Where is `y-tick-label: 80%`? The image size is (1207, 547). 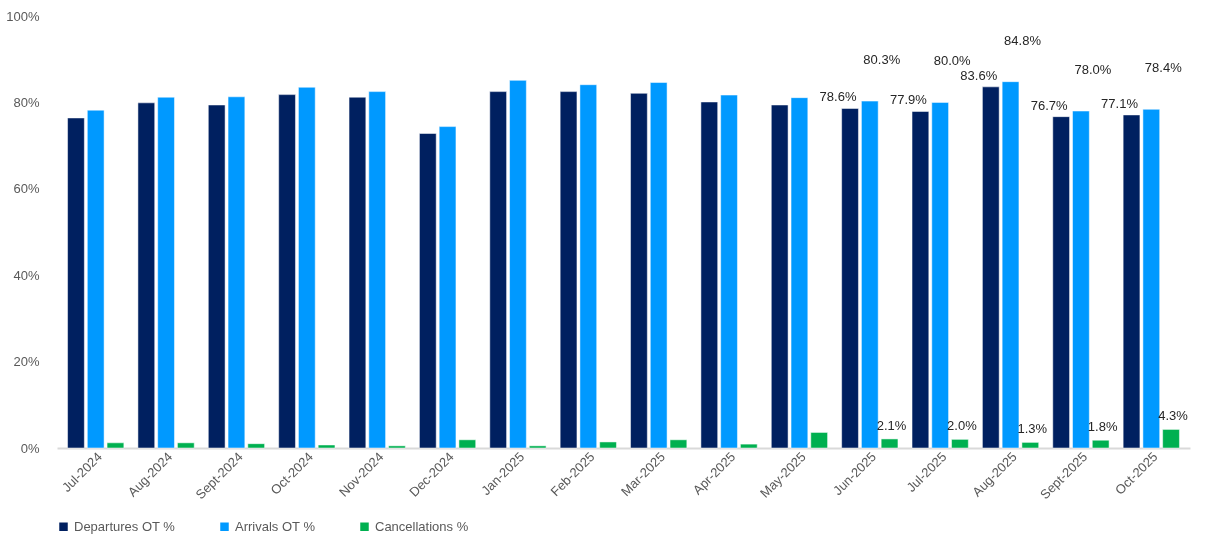 y-tick-label: 80% is located at coordinates (26, 102).